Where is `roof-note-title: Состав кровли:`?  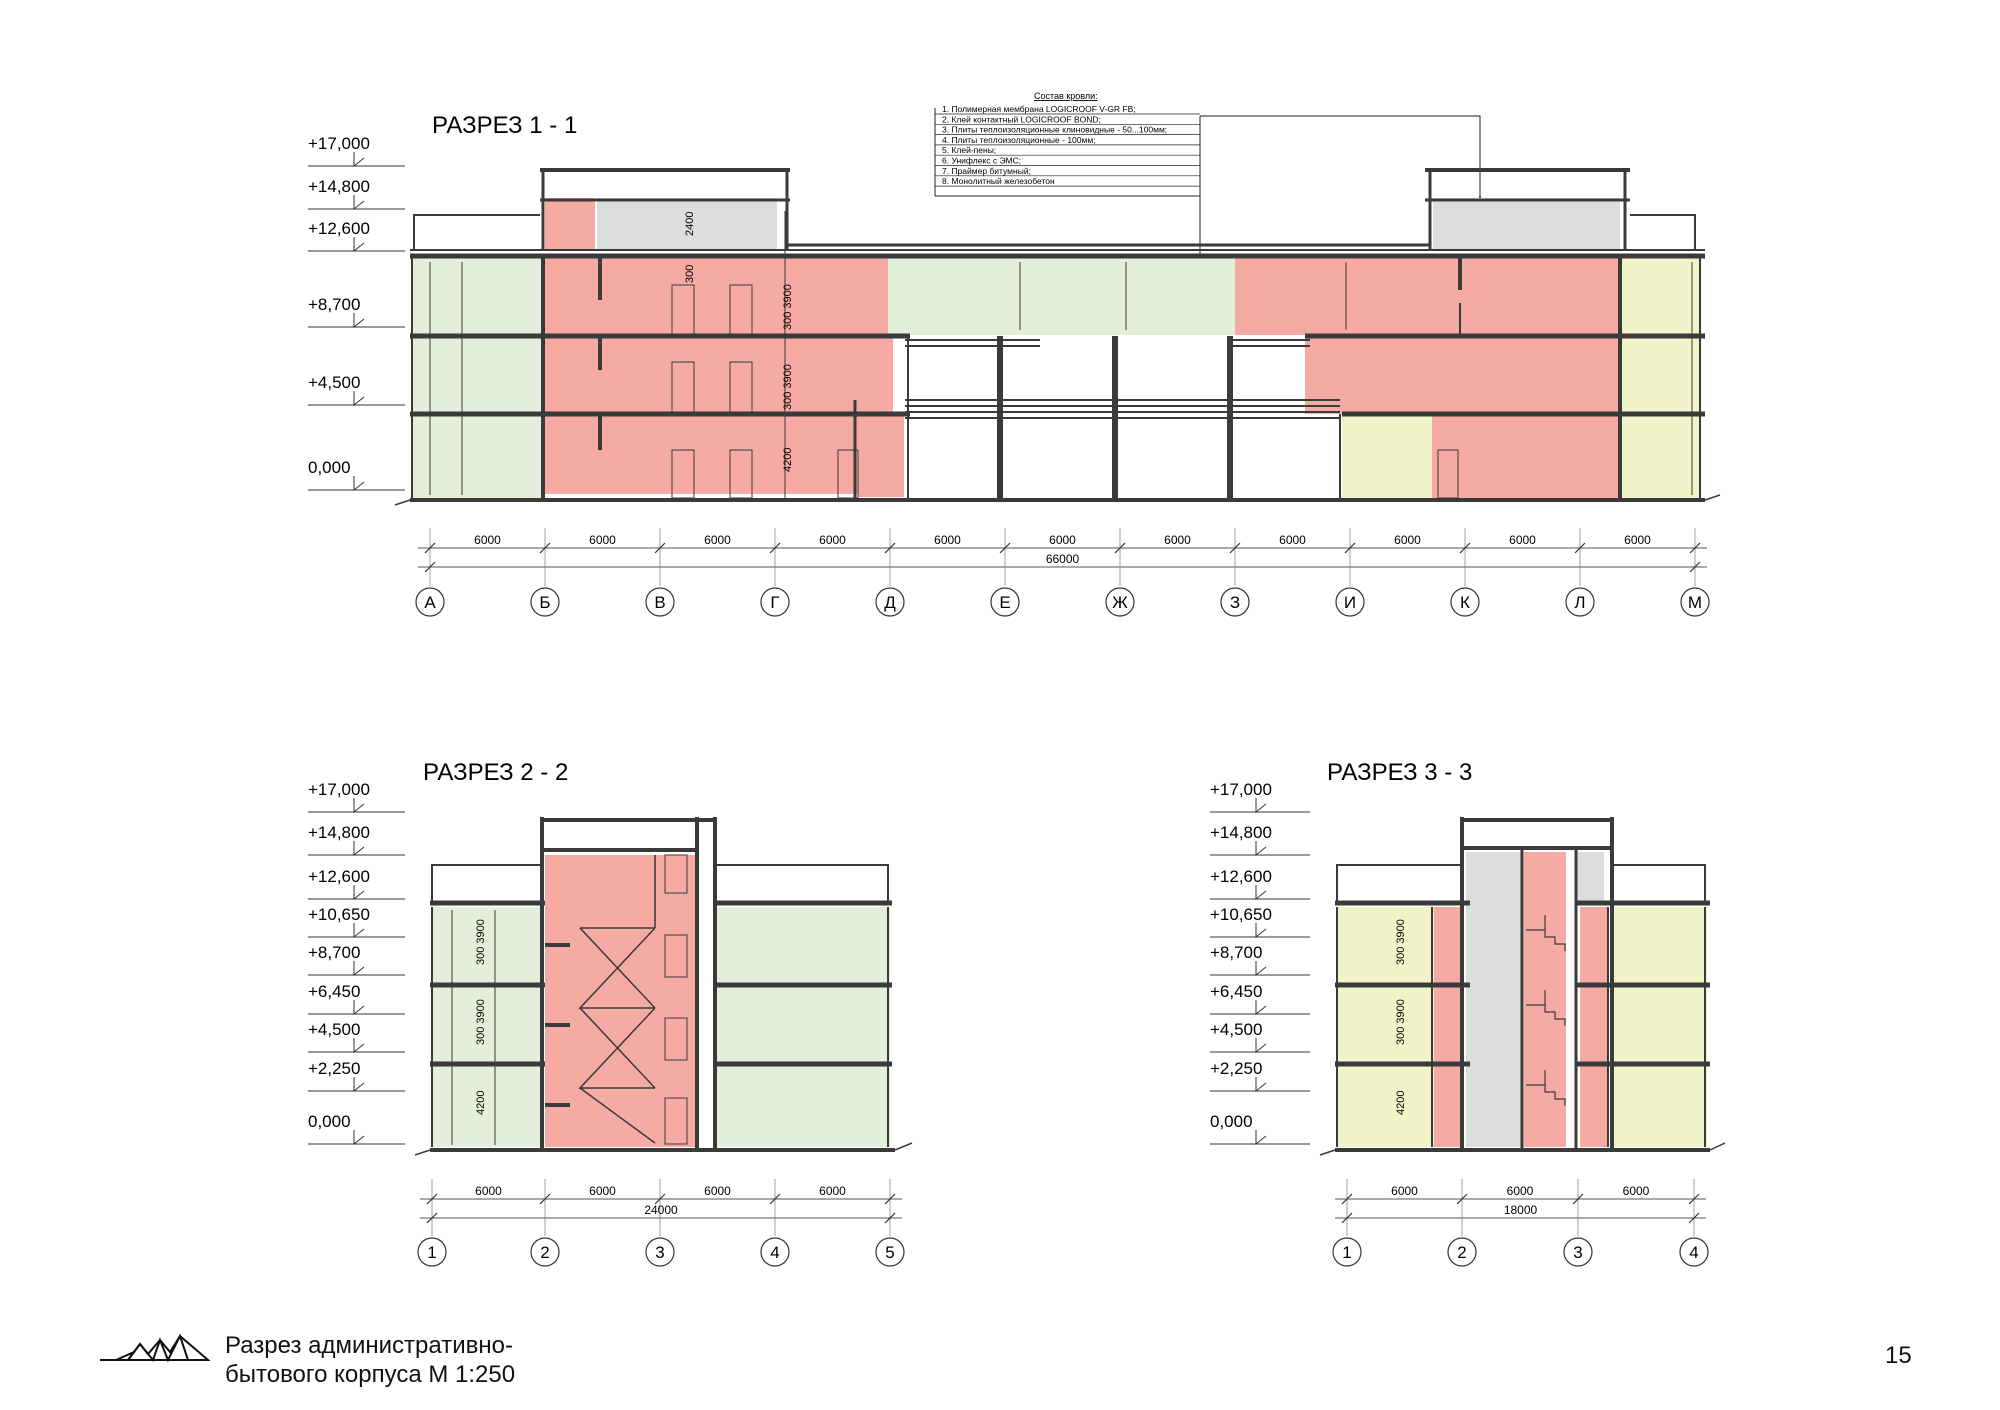
roof-note-title: Состав кровли: is located at coordinates (1066, 96).